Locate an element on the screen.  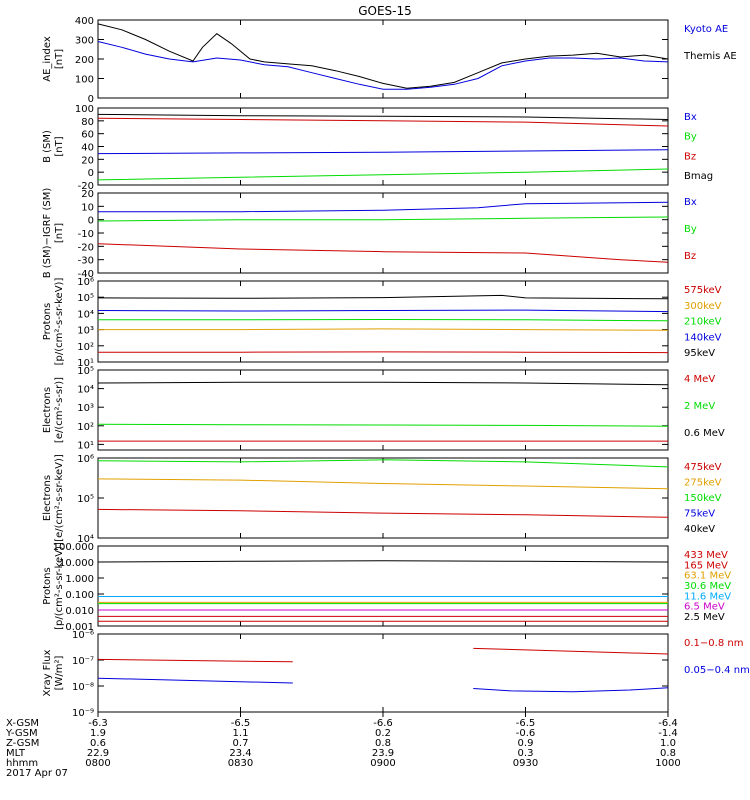
y-tick-label: 0.001 is located at coordinates (79, 627).